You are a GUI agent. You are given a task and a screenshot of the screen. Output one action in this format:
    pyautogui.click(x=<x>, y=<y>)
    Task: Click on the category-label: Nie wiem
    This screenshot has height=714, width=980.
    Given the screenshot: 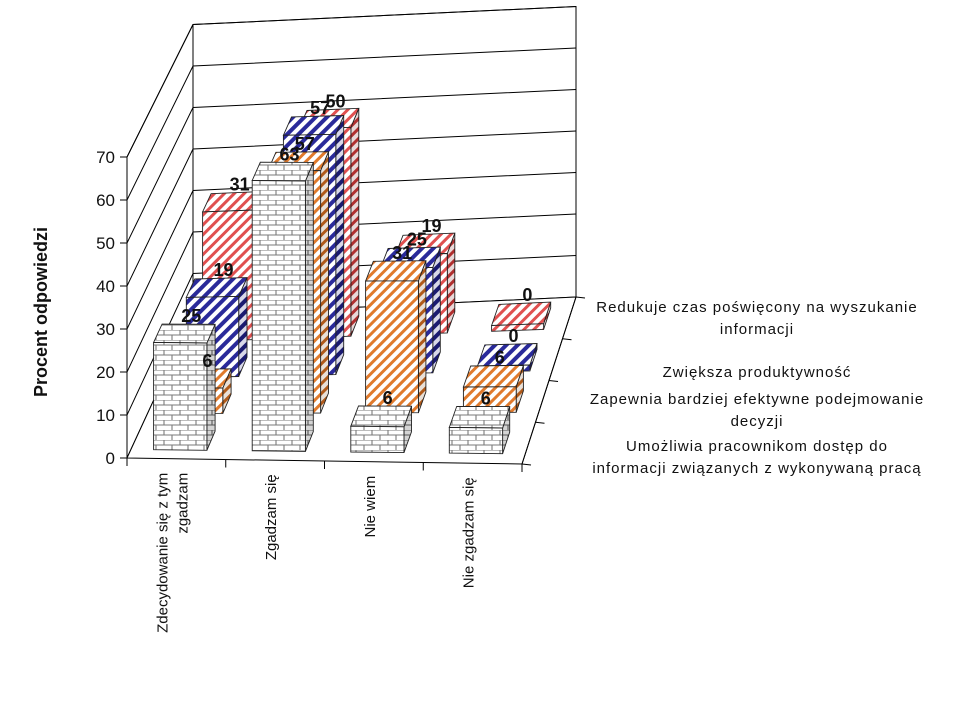 What is the action you would take?
    pyautogui.click(x=370, y=507)
    